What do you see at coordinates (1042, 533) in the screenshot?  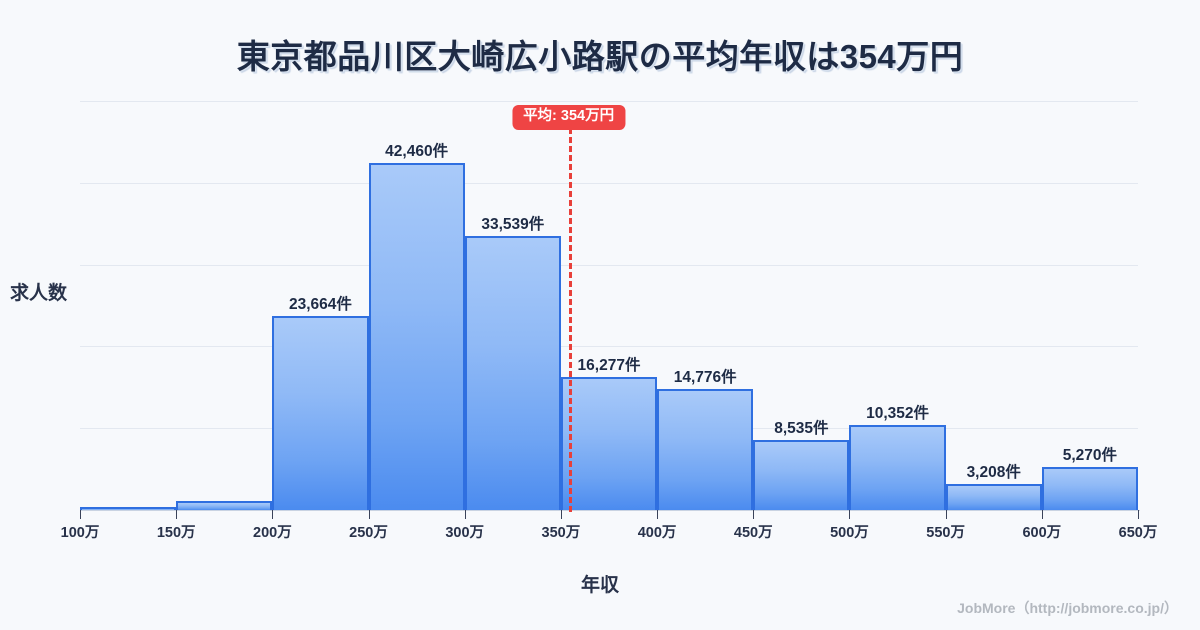 I see `x-axis-tick-label: 600万` at bounding box center [1042, 533].